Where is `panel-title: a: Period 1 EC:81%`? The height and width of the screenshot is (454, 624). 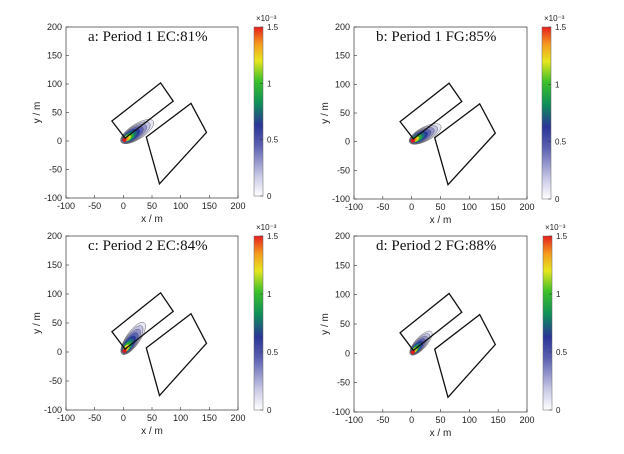
panel-title: a: Period 1 EC:81% is located at coordinates (148, 37).